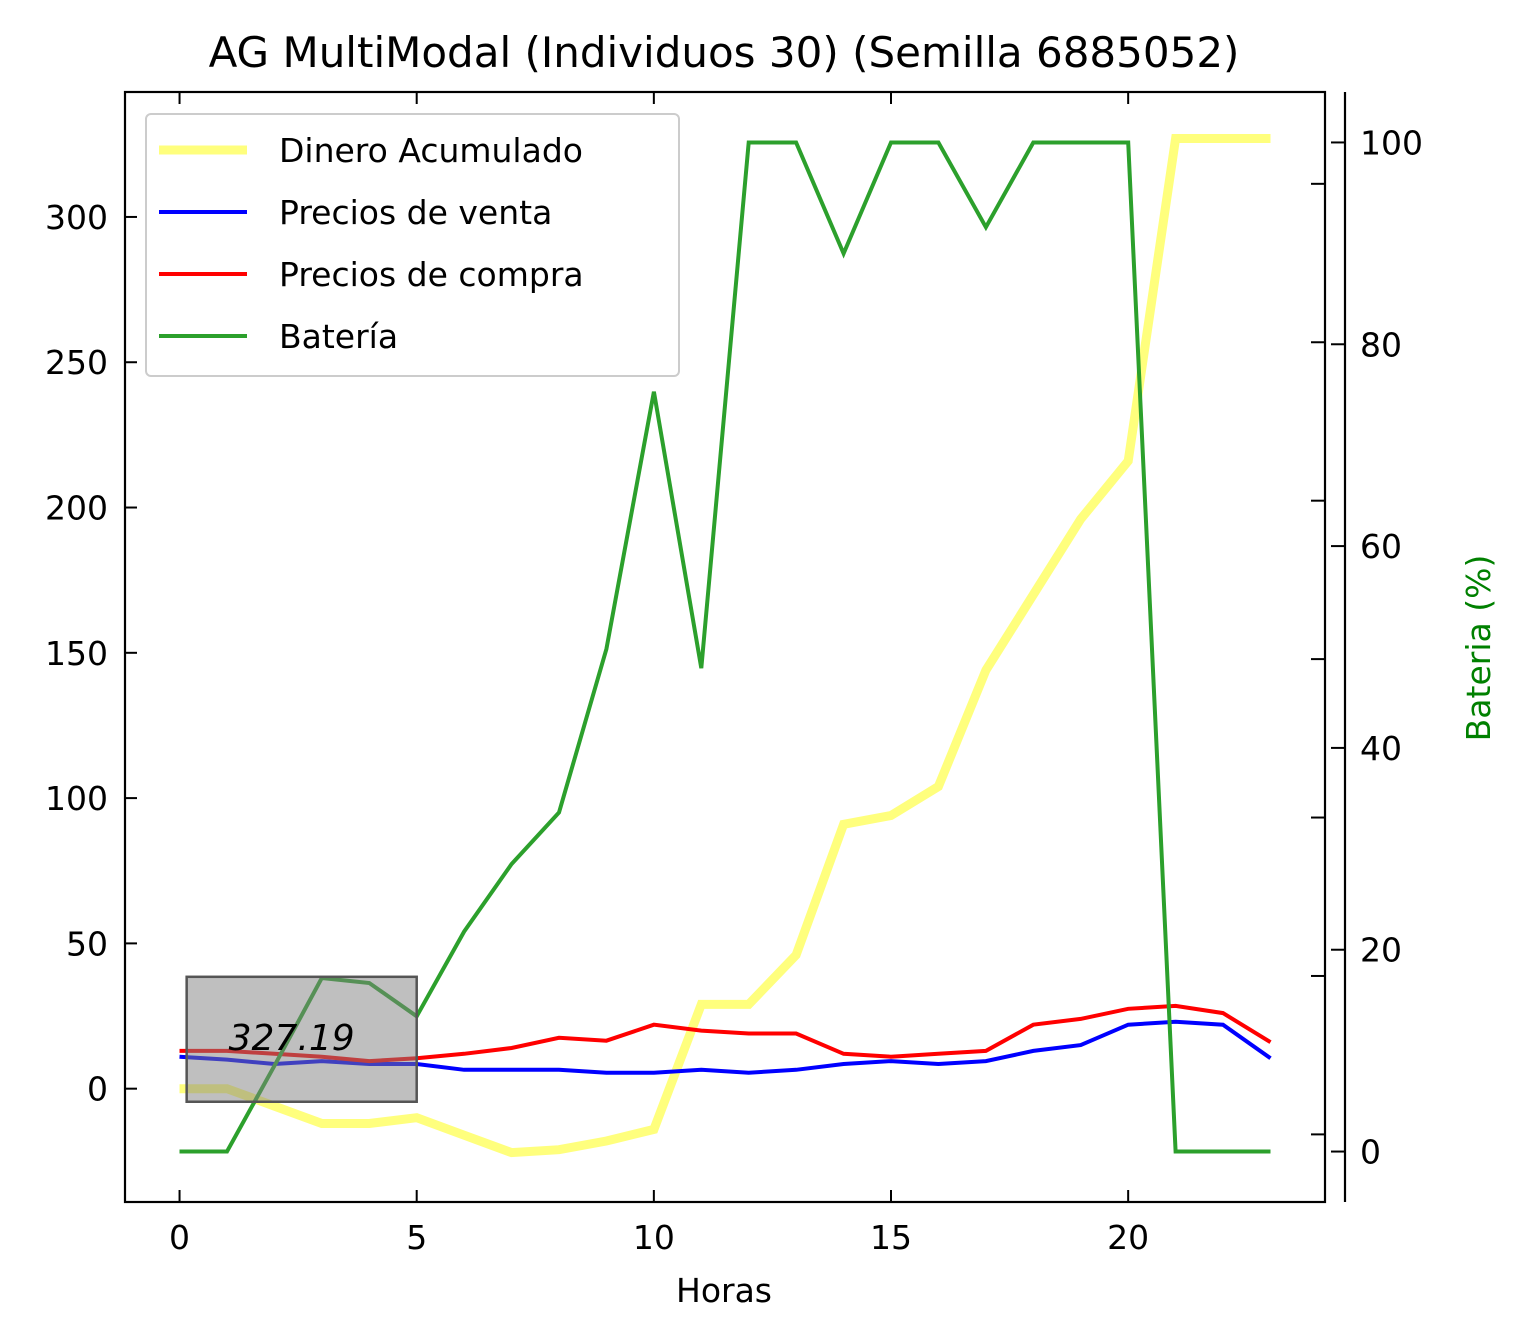 The width and height of the screenshot is (1531, 1341). Describe the element at coordinates (1370, 1152) in the screenshot. I see `y2-tick-label-0: 0` at that location.